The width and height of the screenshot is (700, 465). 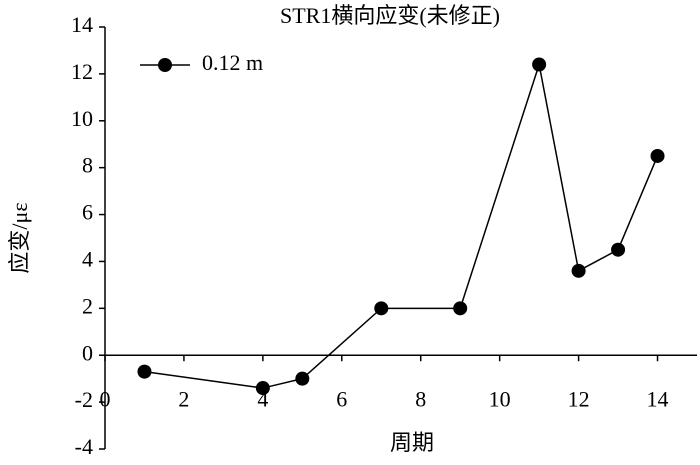 What do you see at coordinates (500, 398) in the screenshot?
I see `x-tick-label: 10` at bounding box center [500, 398].